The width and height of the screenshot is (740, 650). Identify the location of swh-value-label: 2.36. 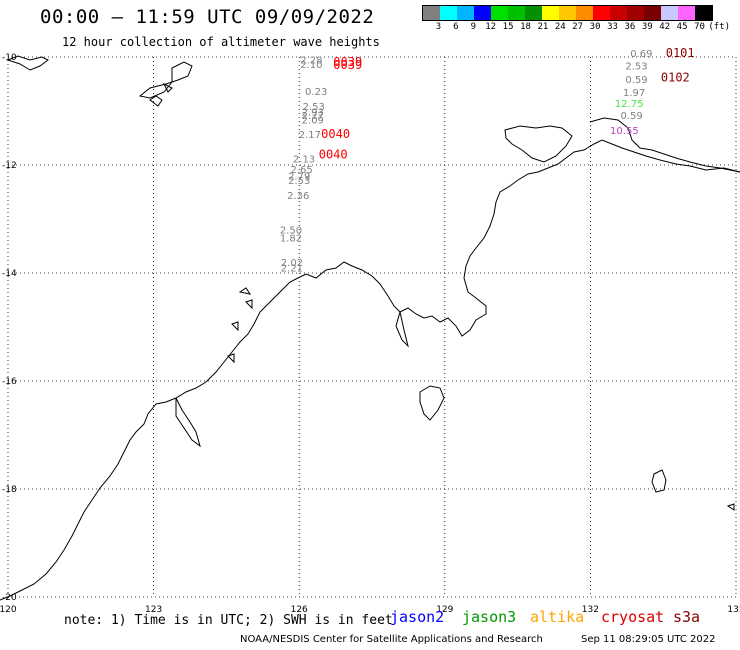
(298, 196).